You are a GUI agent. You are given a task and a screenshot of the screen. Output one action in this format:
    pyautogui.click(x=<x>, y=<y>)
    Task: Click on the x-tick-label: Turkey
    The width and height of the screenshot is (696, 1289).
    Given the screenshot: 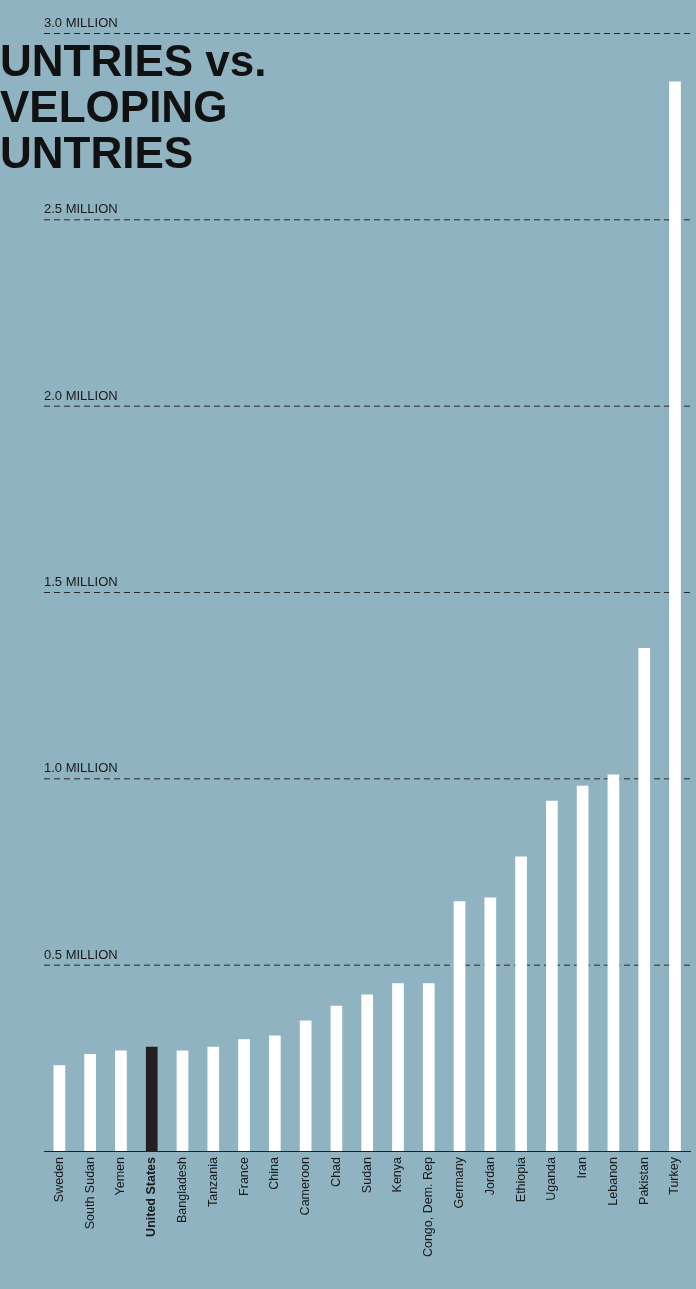 What is the action you would take?
    pyautogui.click(x=674, y=1175)
    